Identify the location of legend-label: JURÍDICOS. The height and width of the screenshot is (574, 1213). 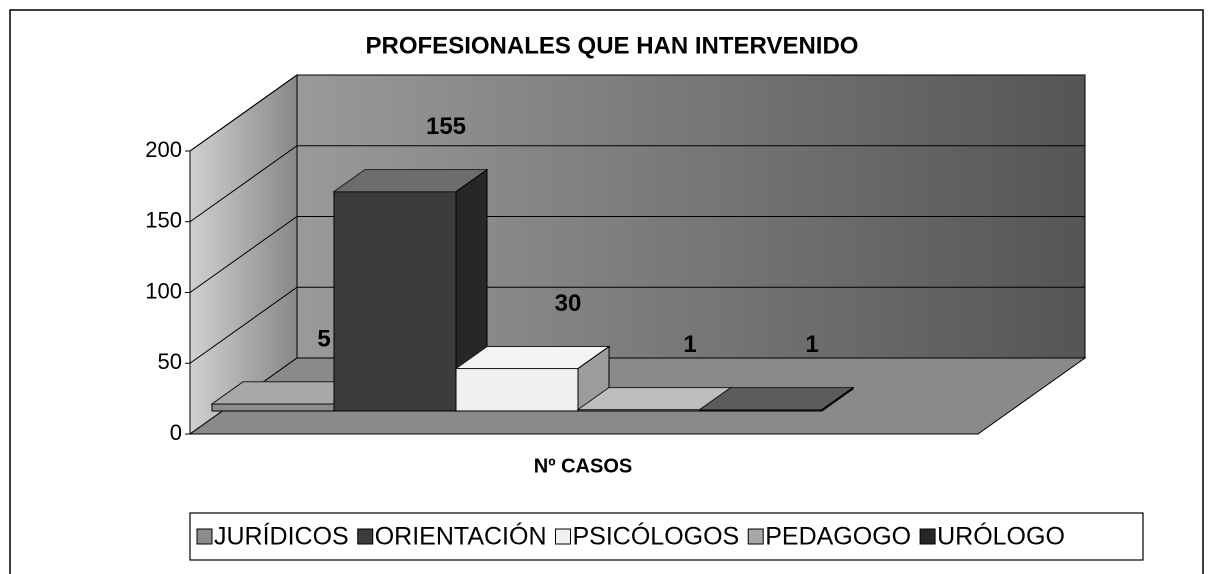
(281, 536).